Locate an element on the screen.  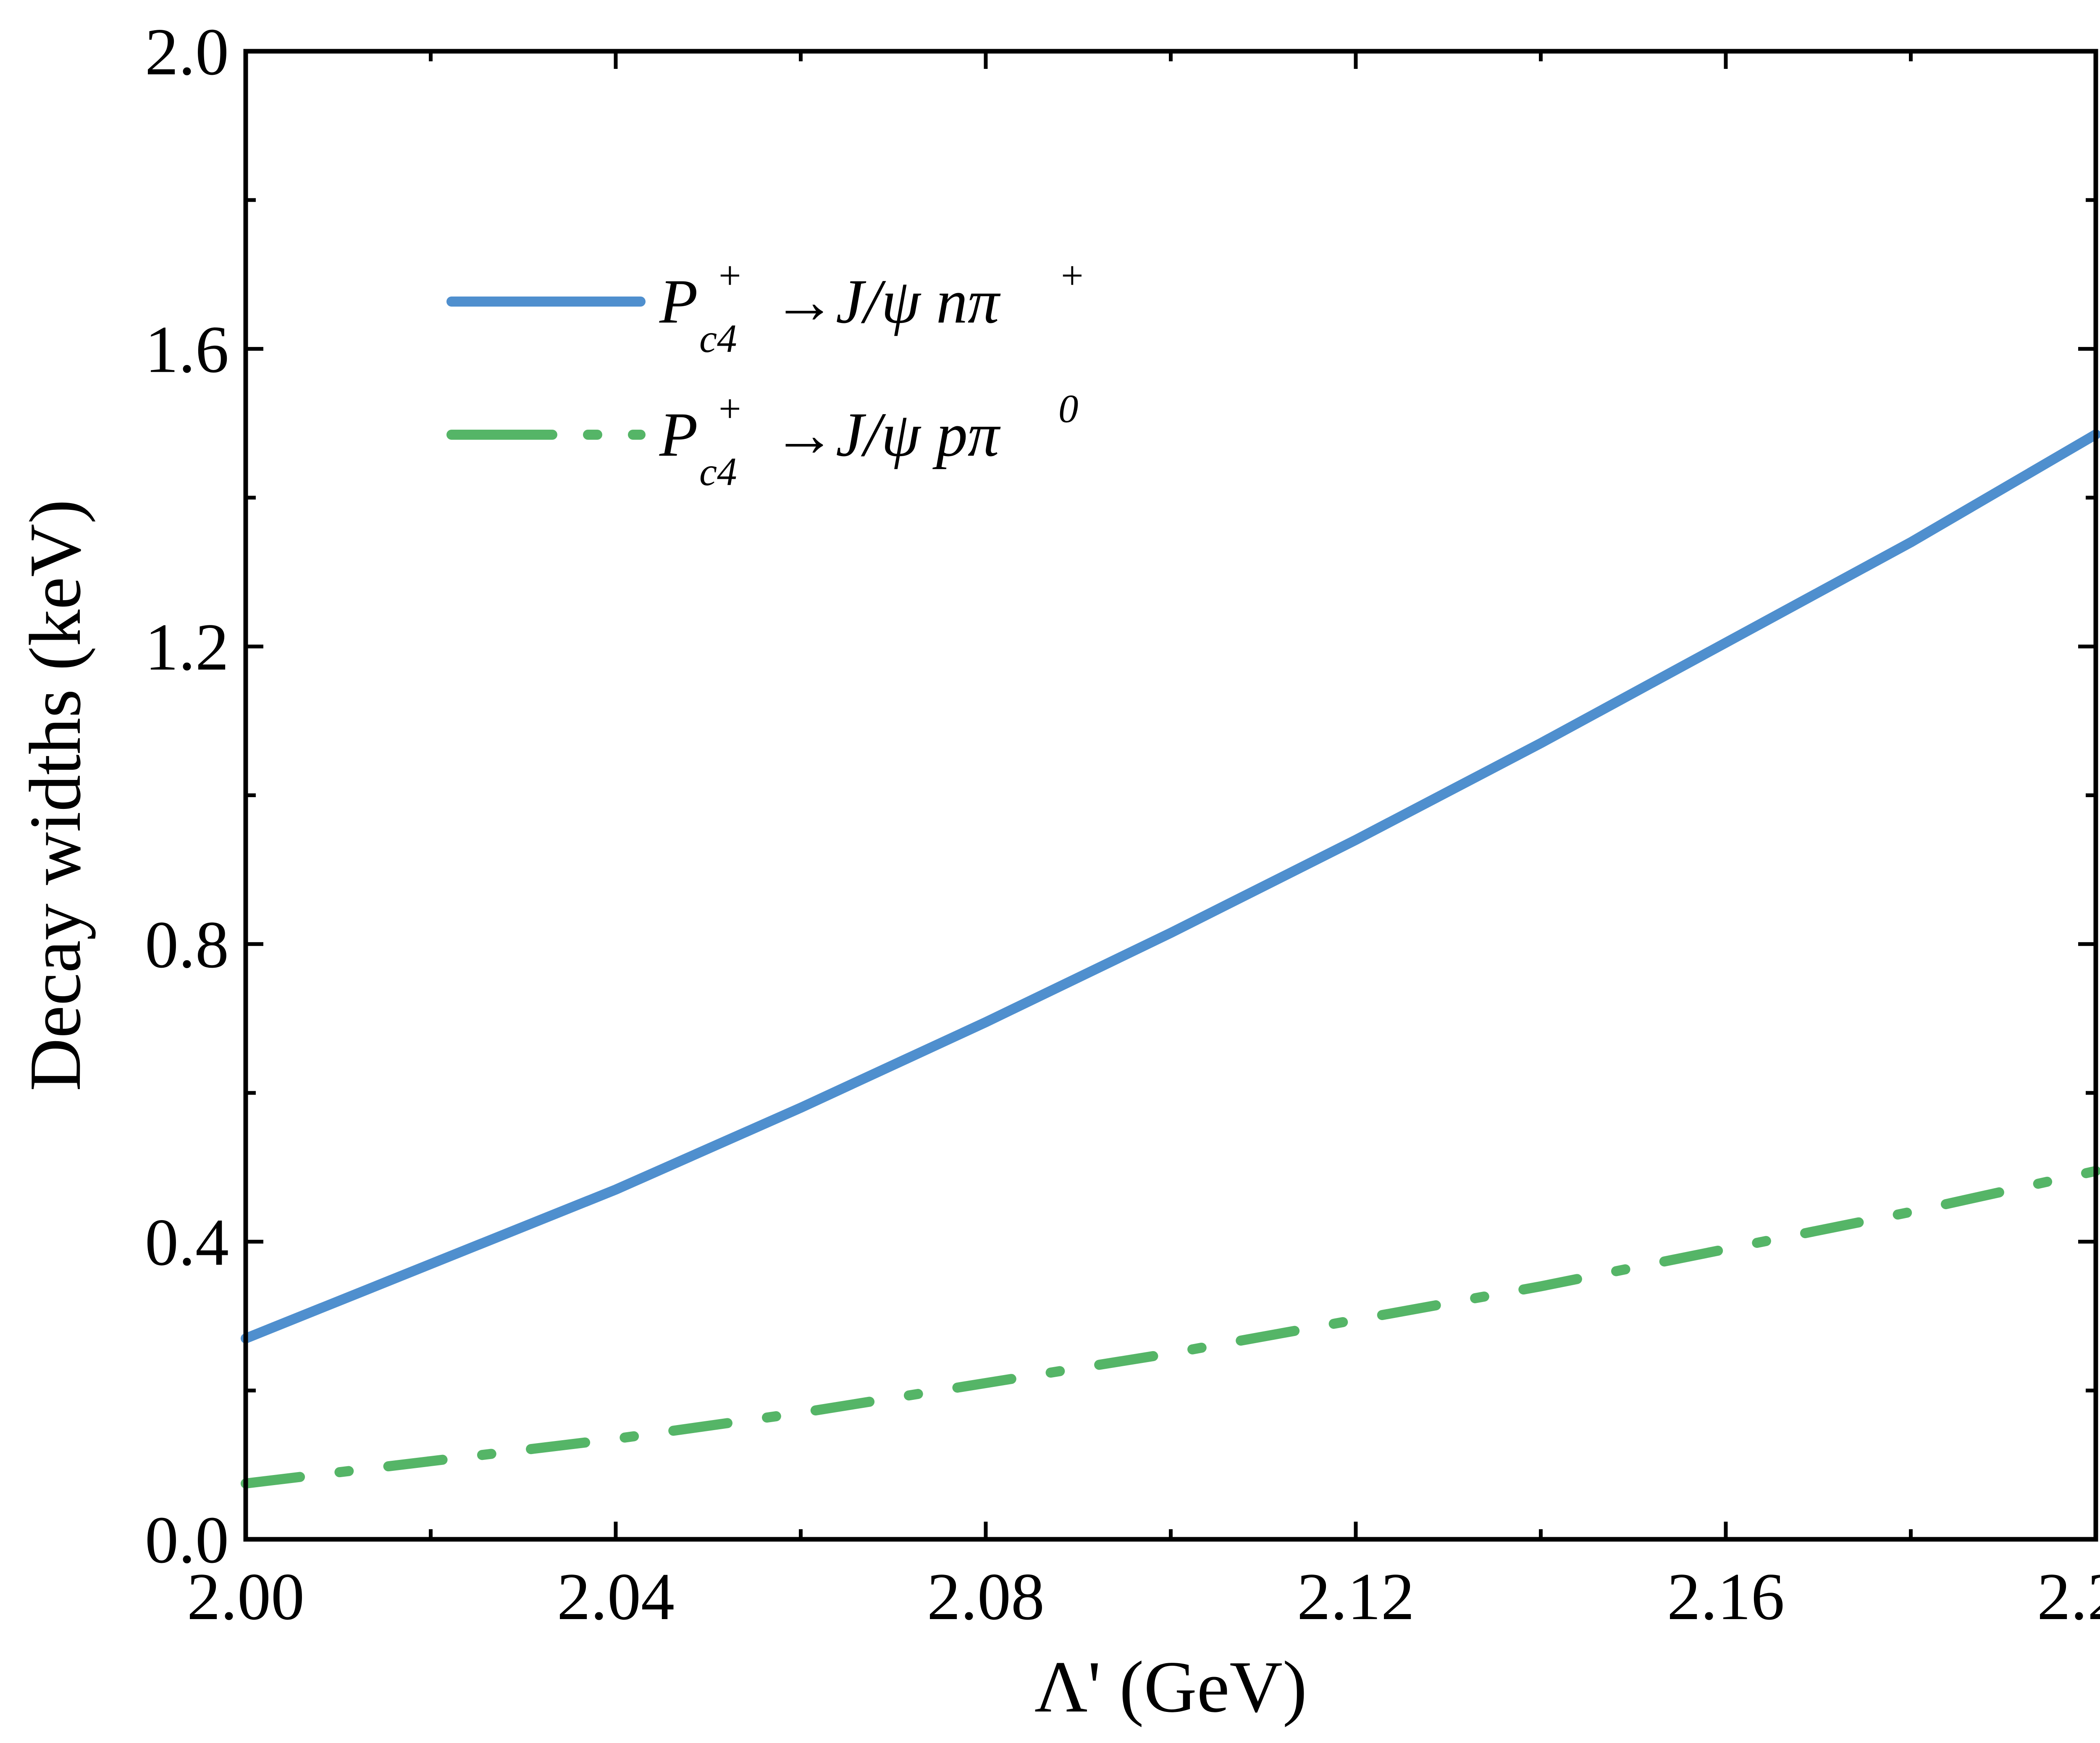
y-tick-label: 0.0 is located at coordinates (187, 1539).